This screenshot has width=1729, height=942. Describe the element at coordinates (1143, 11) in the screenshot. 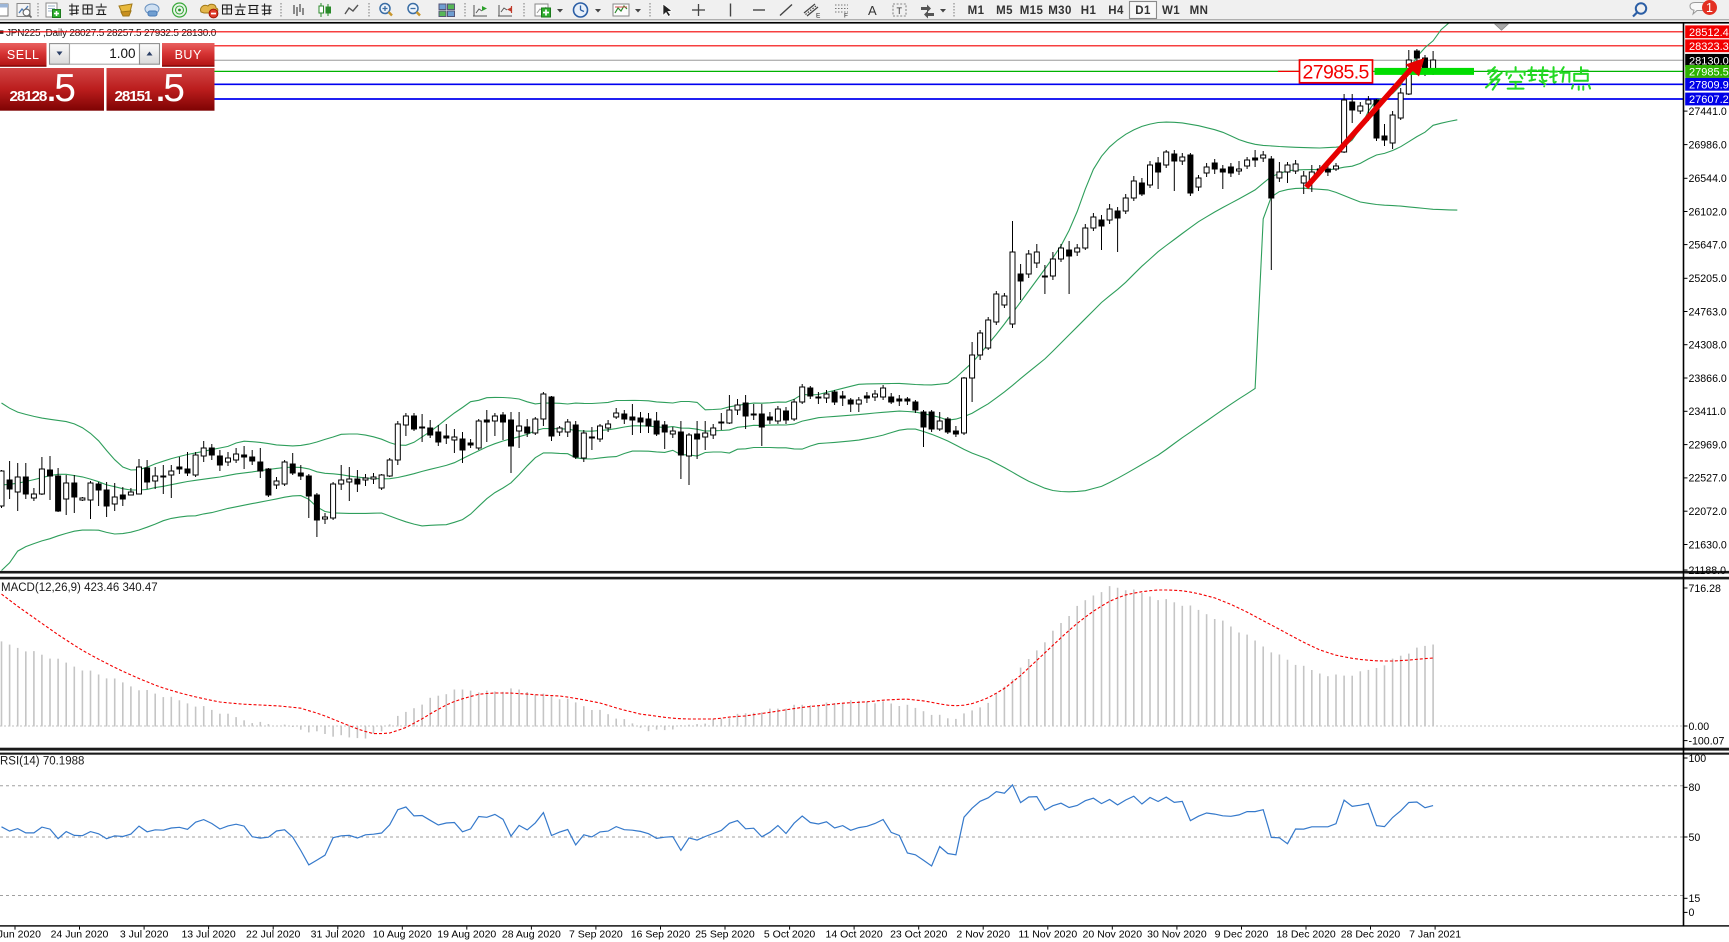

I see `svg-text: D1` at that location.